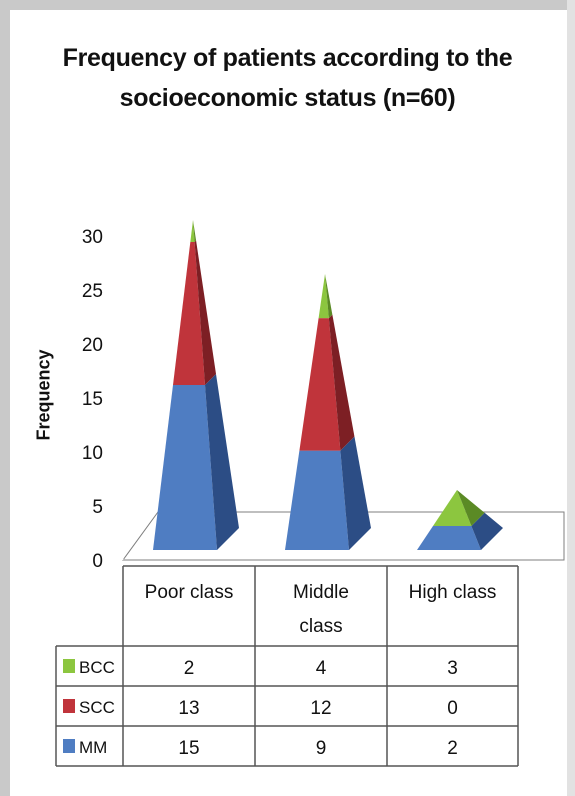  I want to click on x-category-label: class, so click(320, 626).